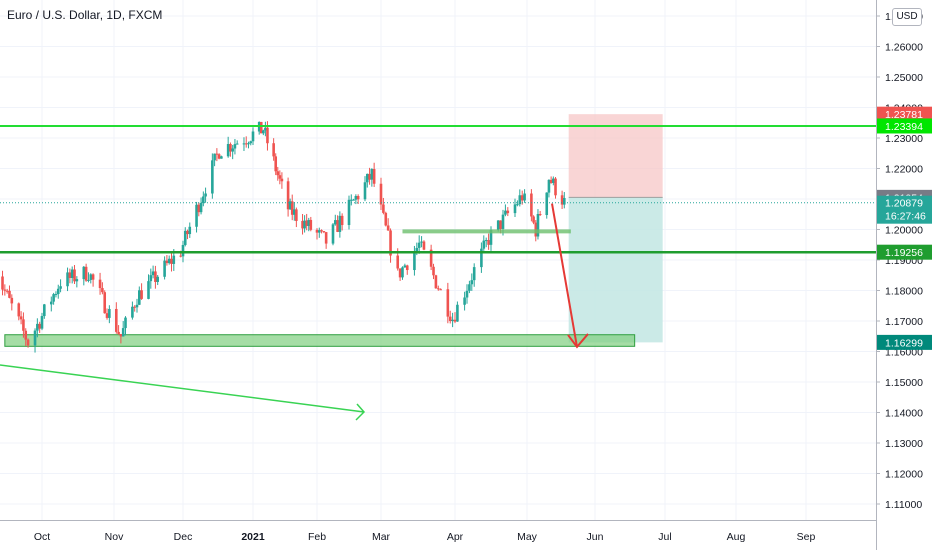 This screenshot has height=550, width=932. Describe the element at coordinates (578, 341) in the screenshot. I see `forecast-arrow-head` at that location.